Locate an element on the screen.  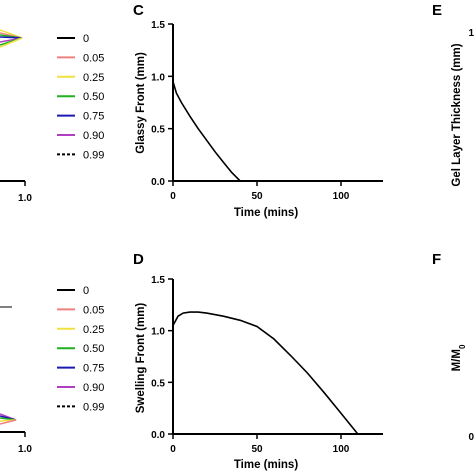
chart-d-x-tick-label-2: 100 is located at coordinates (341, 449).